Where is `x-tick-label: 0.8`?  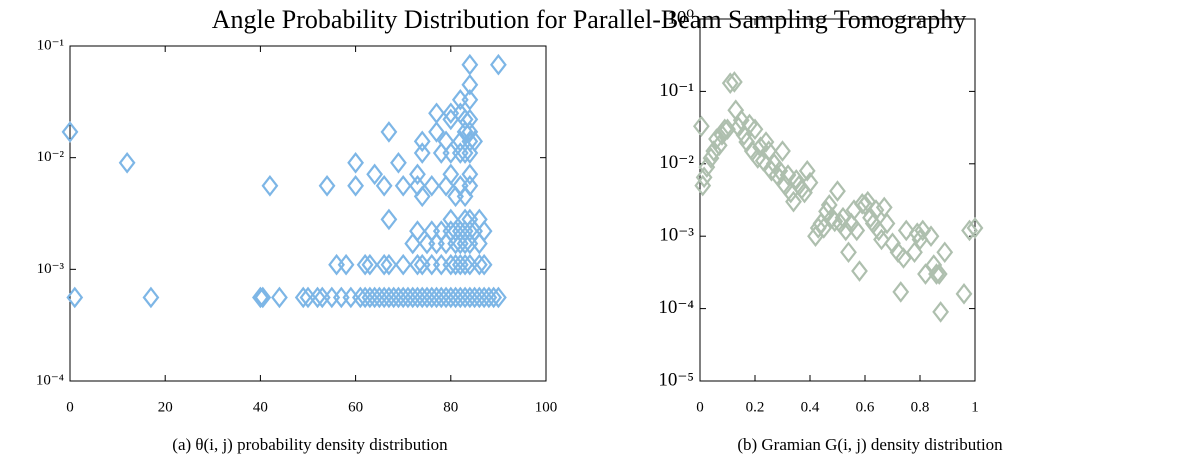
x-tick-label: 0.8 is located at coordinates (920, 407).